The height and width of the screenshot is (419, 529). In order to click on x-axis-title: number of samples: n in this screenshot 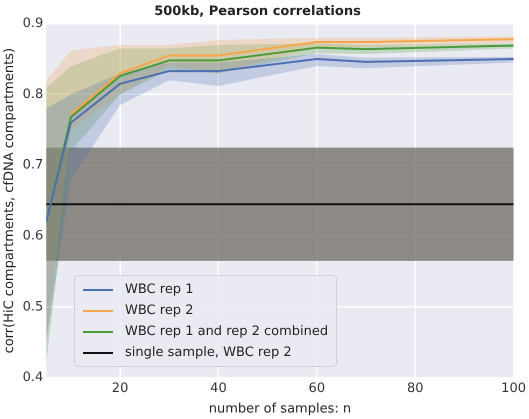, I will do `click(280, 409)`.